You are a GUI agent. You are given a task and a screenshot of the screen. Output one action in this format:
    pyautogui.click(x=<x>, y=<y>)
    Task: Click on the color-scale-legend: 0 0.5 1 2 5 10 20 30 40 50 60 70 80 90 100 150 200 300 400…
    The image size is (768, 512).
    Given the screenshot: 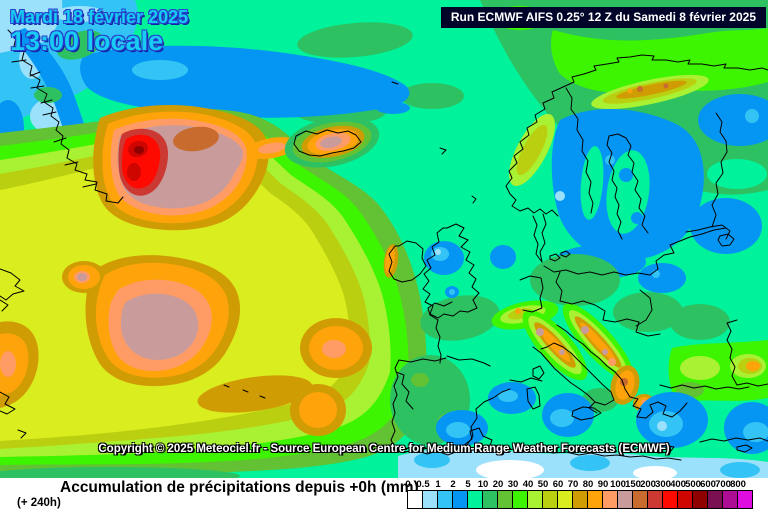 What is the action you would take?
    pyautogui.click(x=584, y=495)
    